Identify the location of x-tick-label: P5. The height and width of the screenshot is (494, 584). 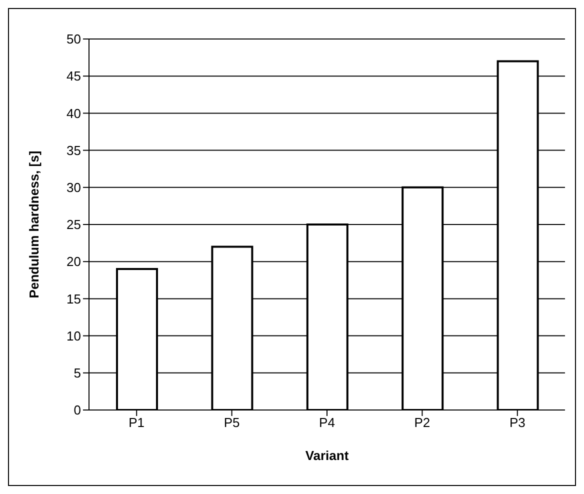
(232, 422).